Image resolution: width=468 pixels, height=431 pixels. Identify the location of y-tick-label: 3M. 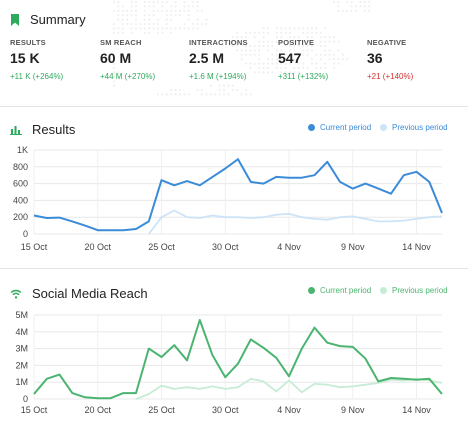
(21, 349).